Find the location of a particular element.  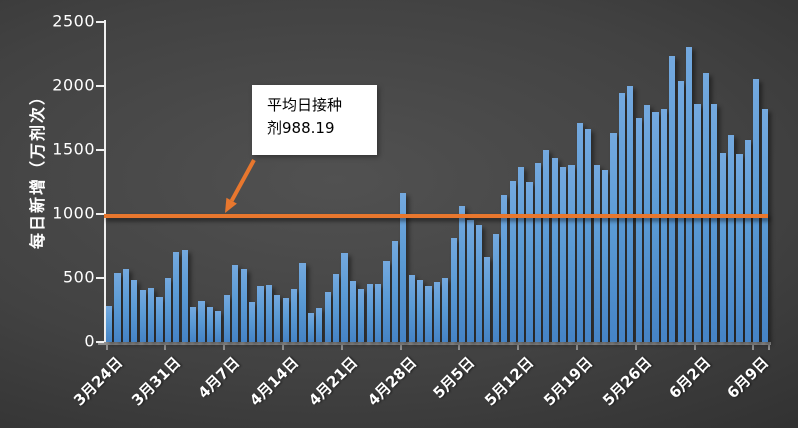

average-line is located at coordinates (436, 215).